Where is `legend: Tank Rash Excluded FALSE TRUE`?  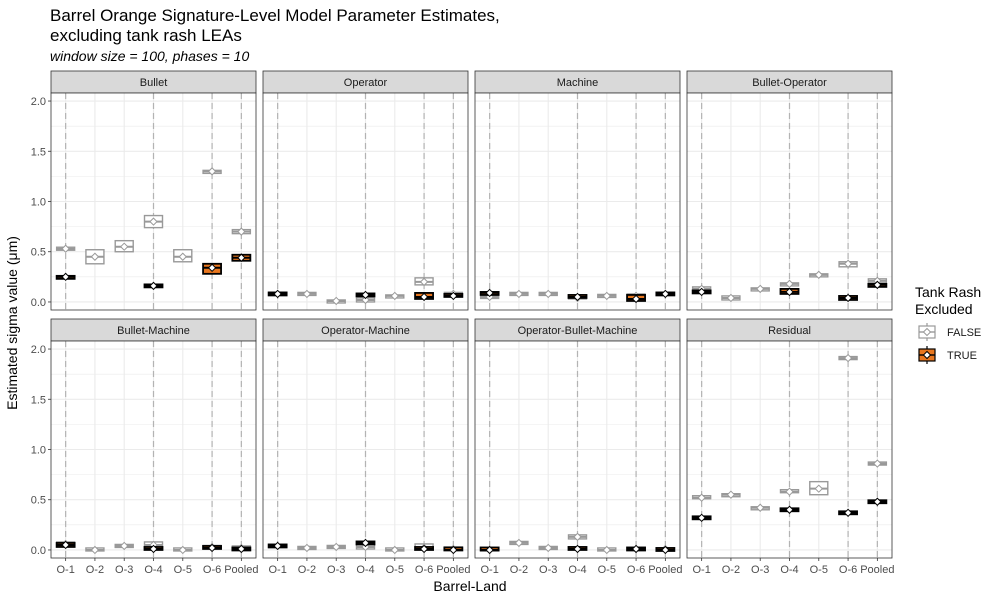 legend: Tank Rash Excluded FALSE TRUE is located at coordinates (948, 324).